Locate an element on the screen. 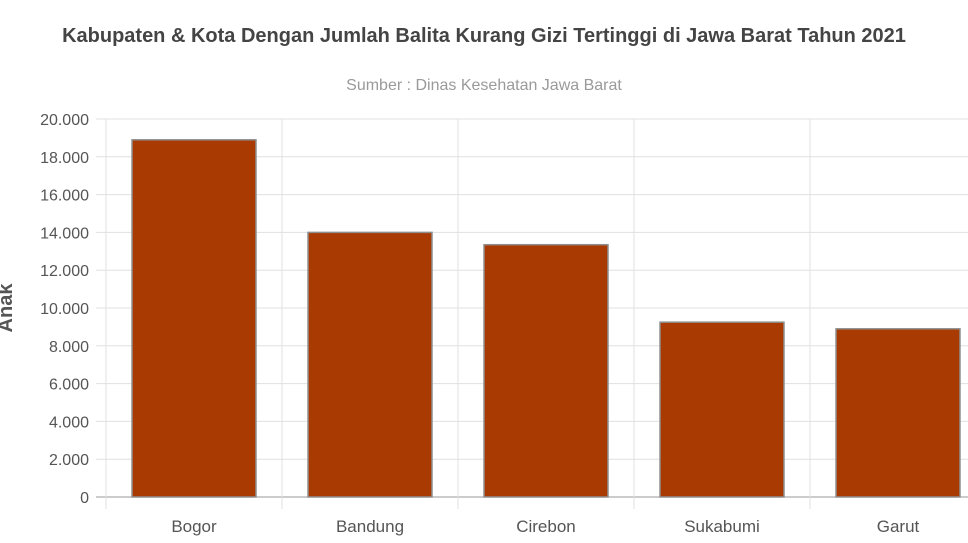 The height and width of the screenshot is (543, 968). bar-cirebon is located at coordinates (546, 370).